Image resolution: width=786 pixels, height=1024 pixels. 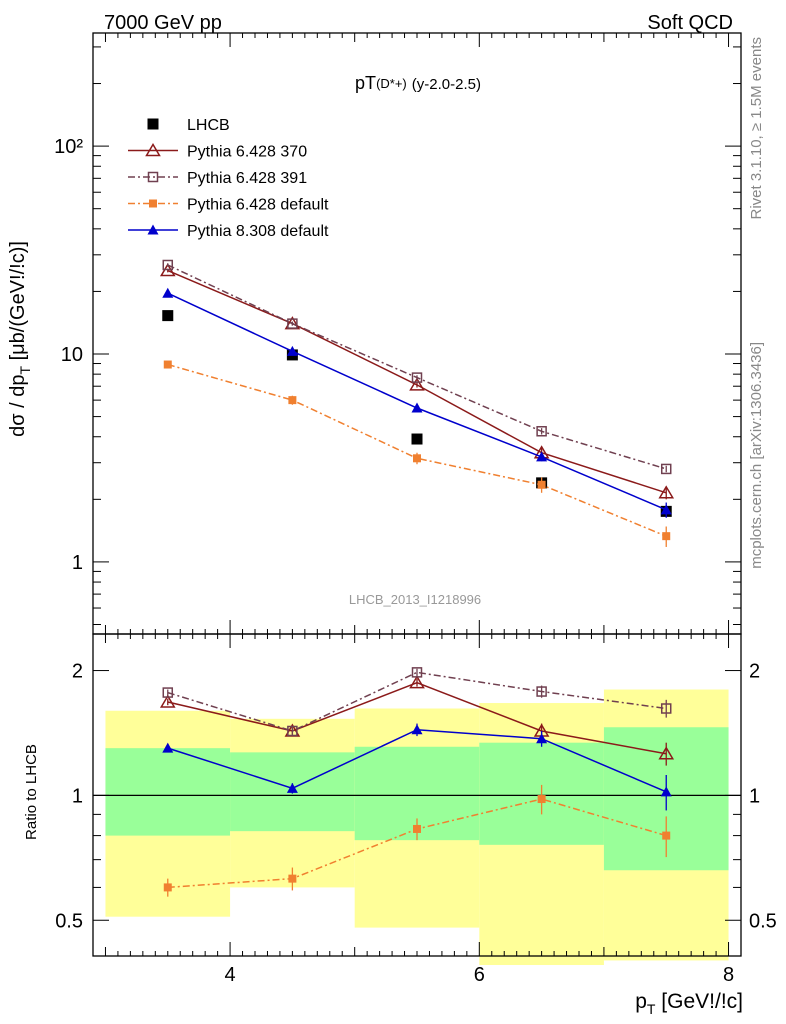 I want to click on ratio-xlabel: pT [GeV!/!c], so click(x=689, y=1003).